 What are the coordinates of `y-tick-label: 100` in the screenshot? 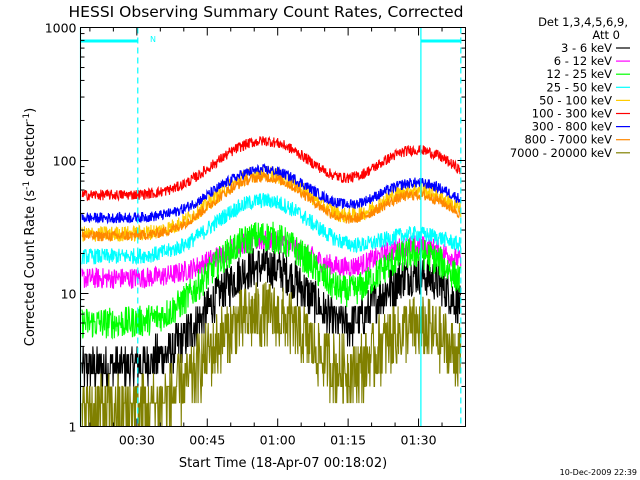 It's located at (65, 161).